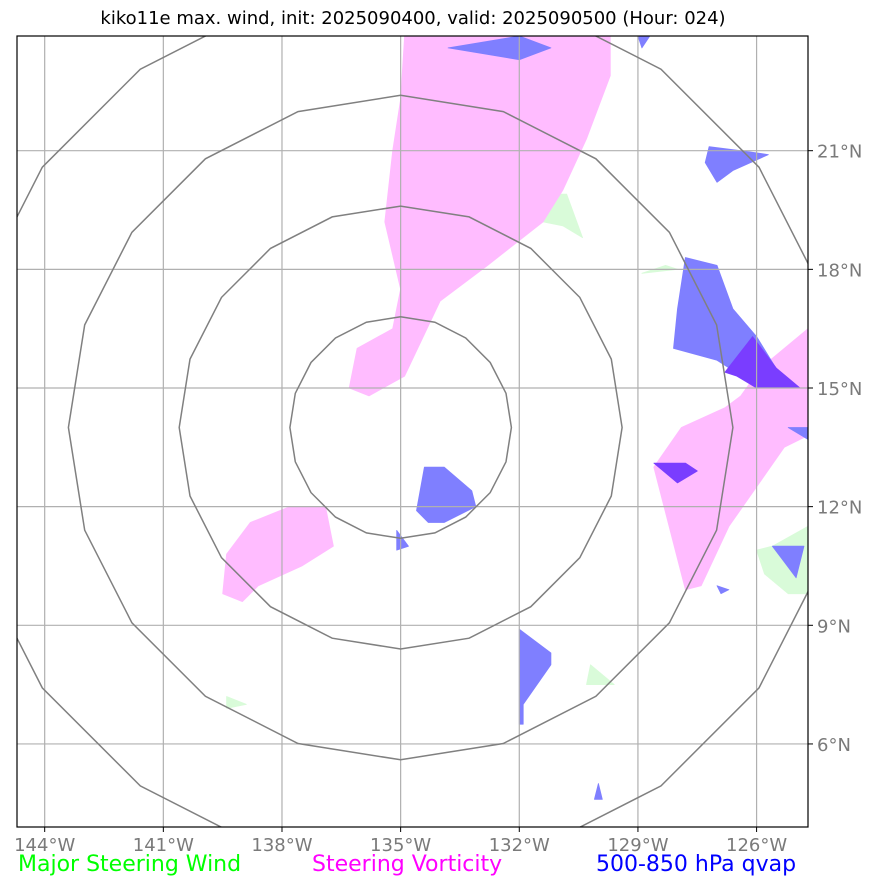 This screenshot has height=891, width=878. I want to click on y-tick-label: 12°N, so click(839, 508).